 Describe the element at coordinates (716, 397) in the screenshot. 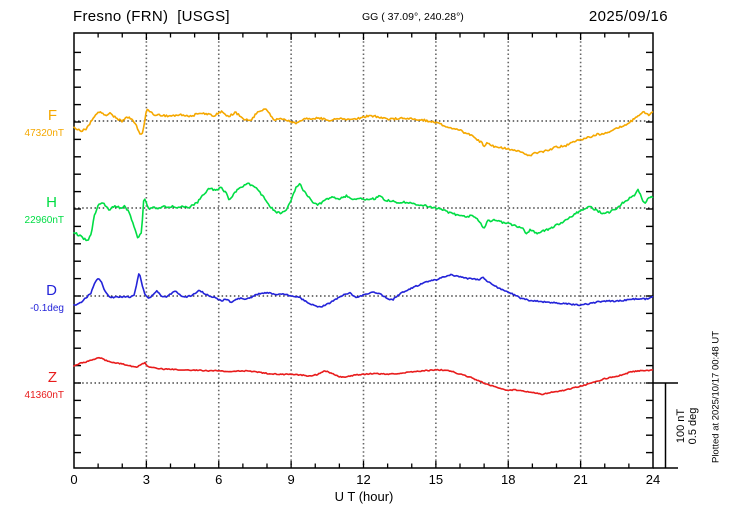

I see `plotted-at-note: Plotted at 2025/10/17 00:48 UT` at that location.